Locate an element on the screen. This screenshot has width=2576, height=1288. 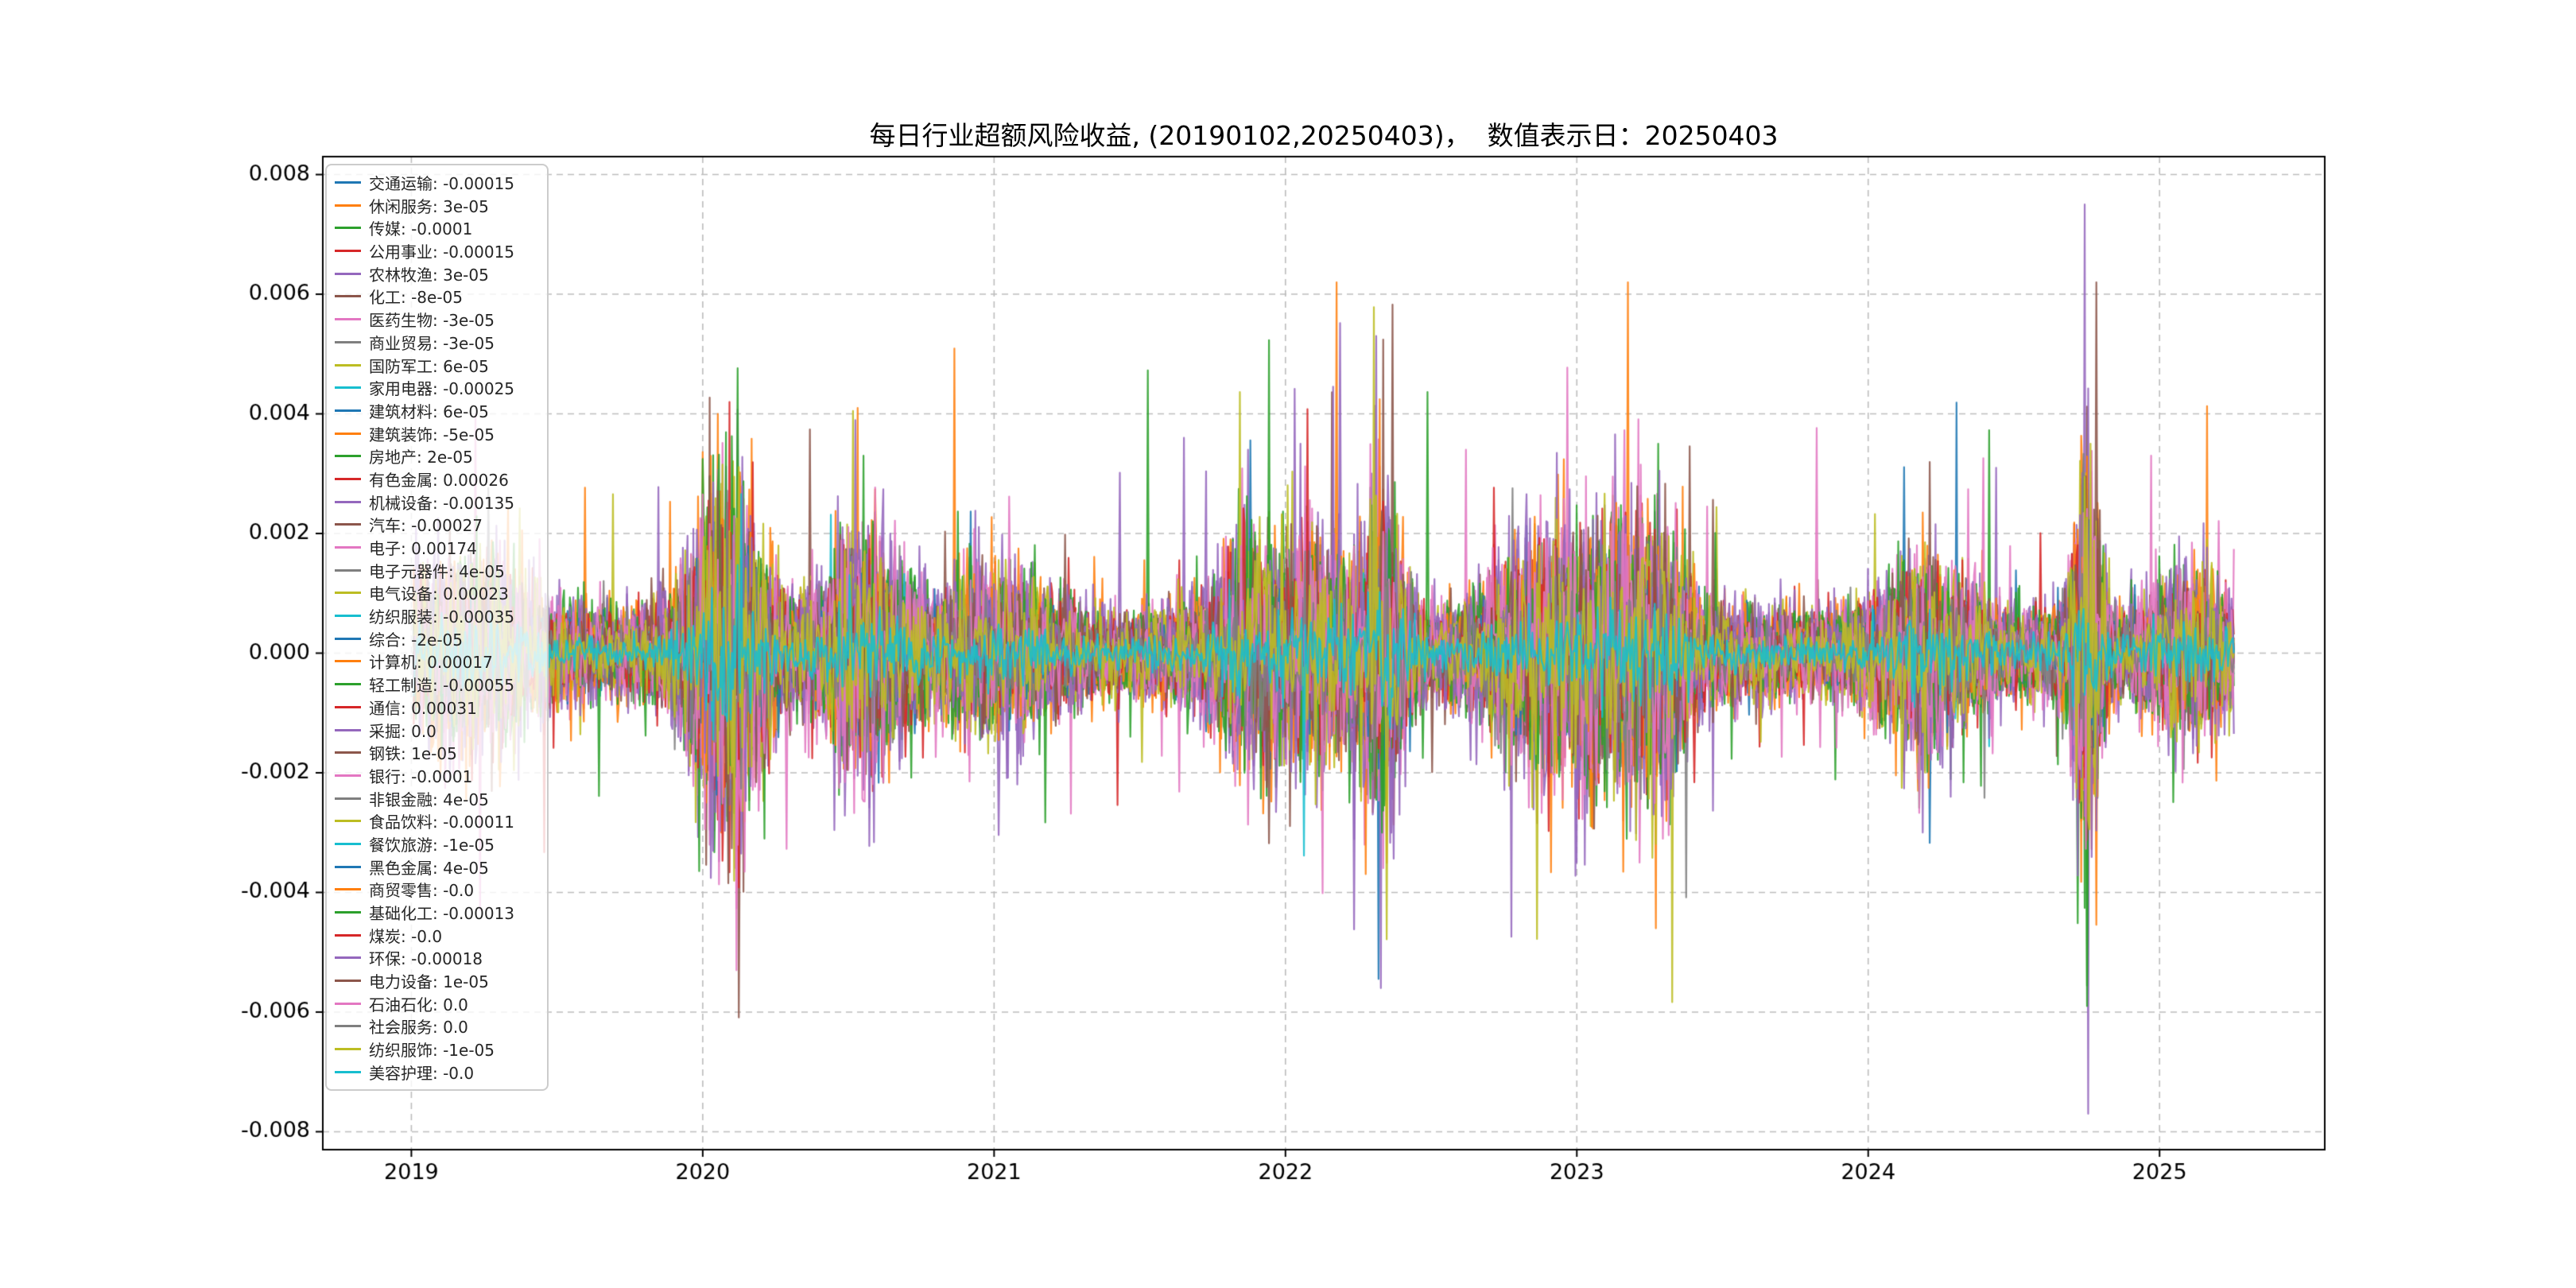
legend-item: 休闲服务: 3e-05 is located at coordinates (441, 206).